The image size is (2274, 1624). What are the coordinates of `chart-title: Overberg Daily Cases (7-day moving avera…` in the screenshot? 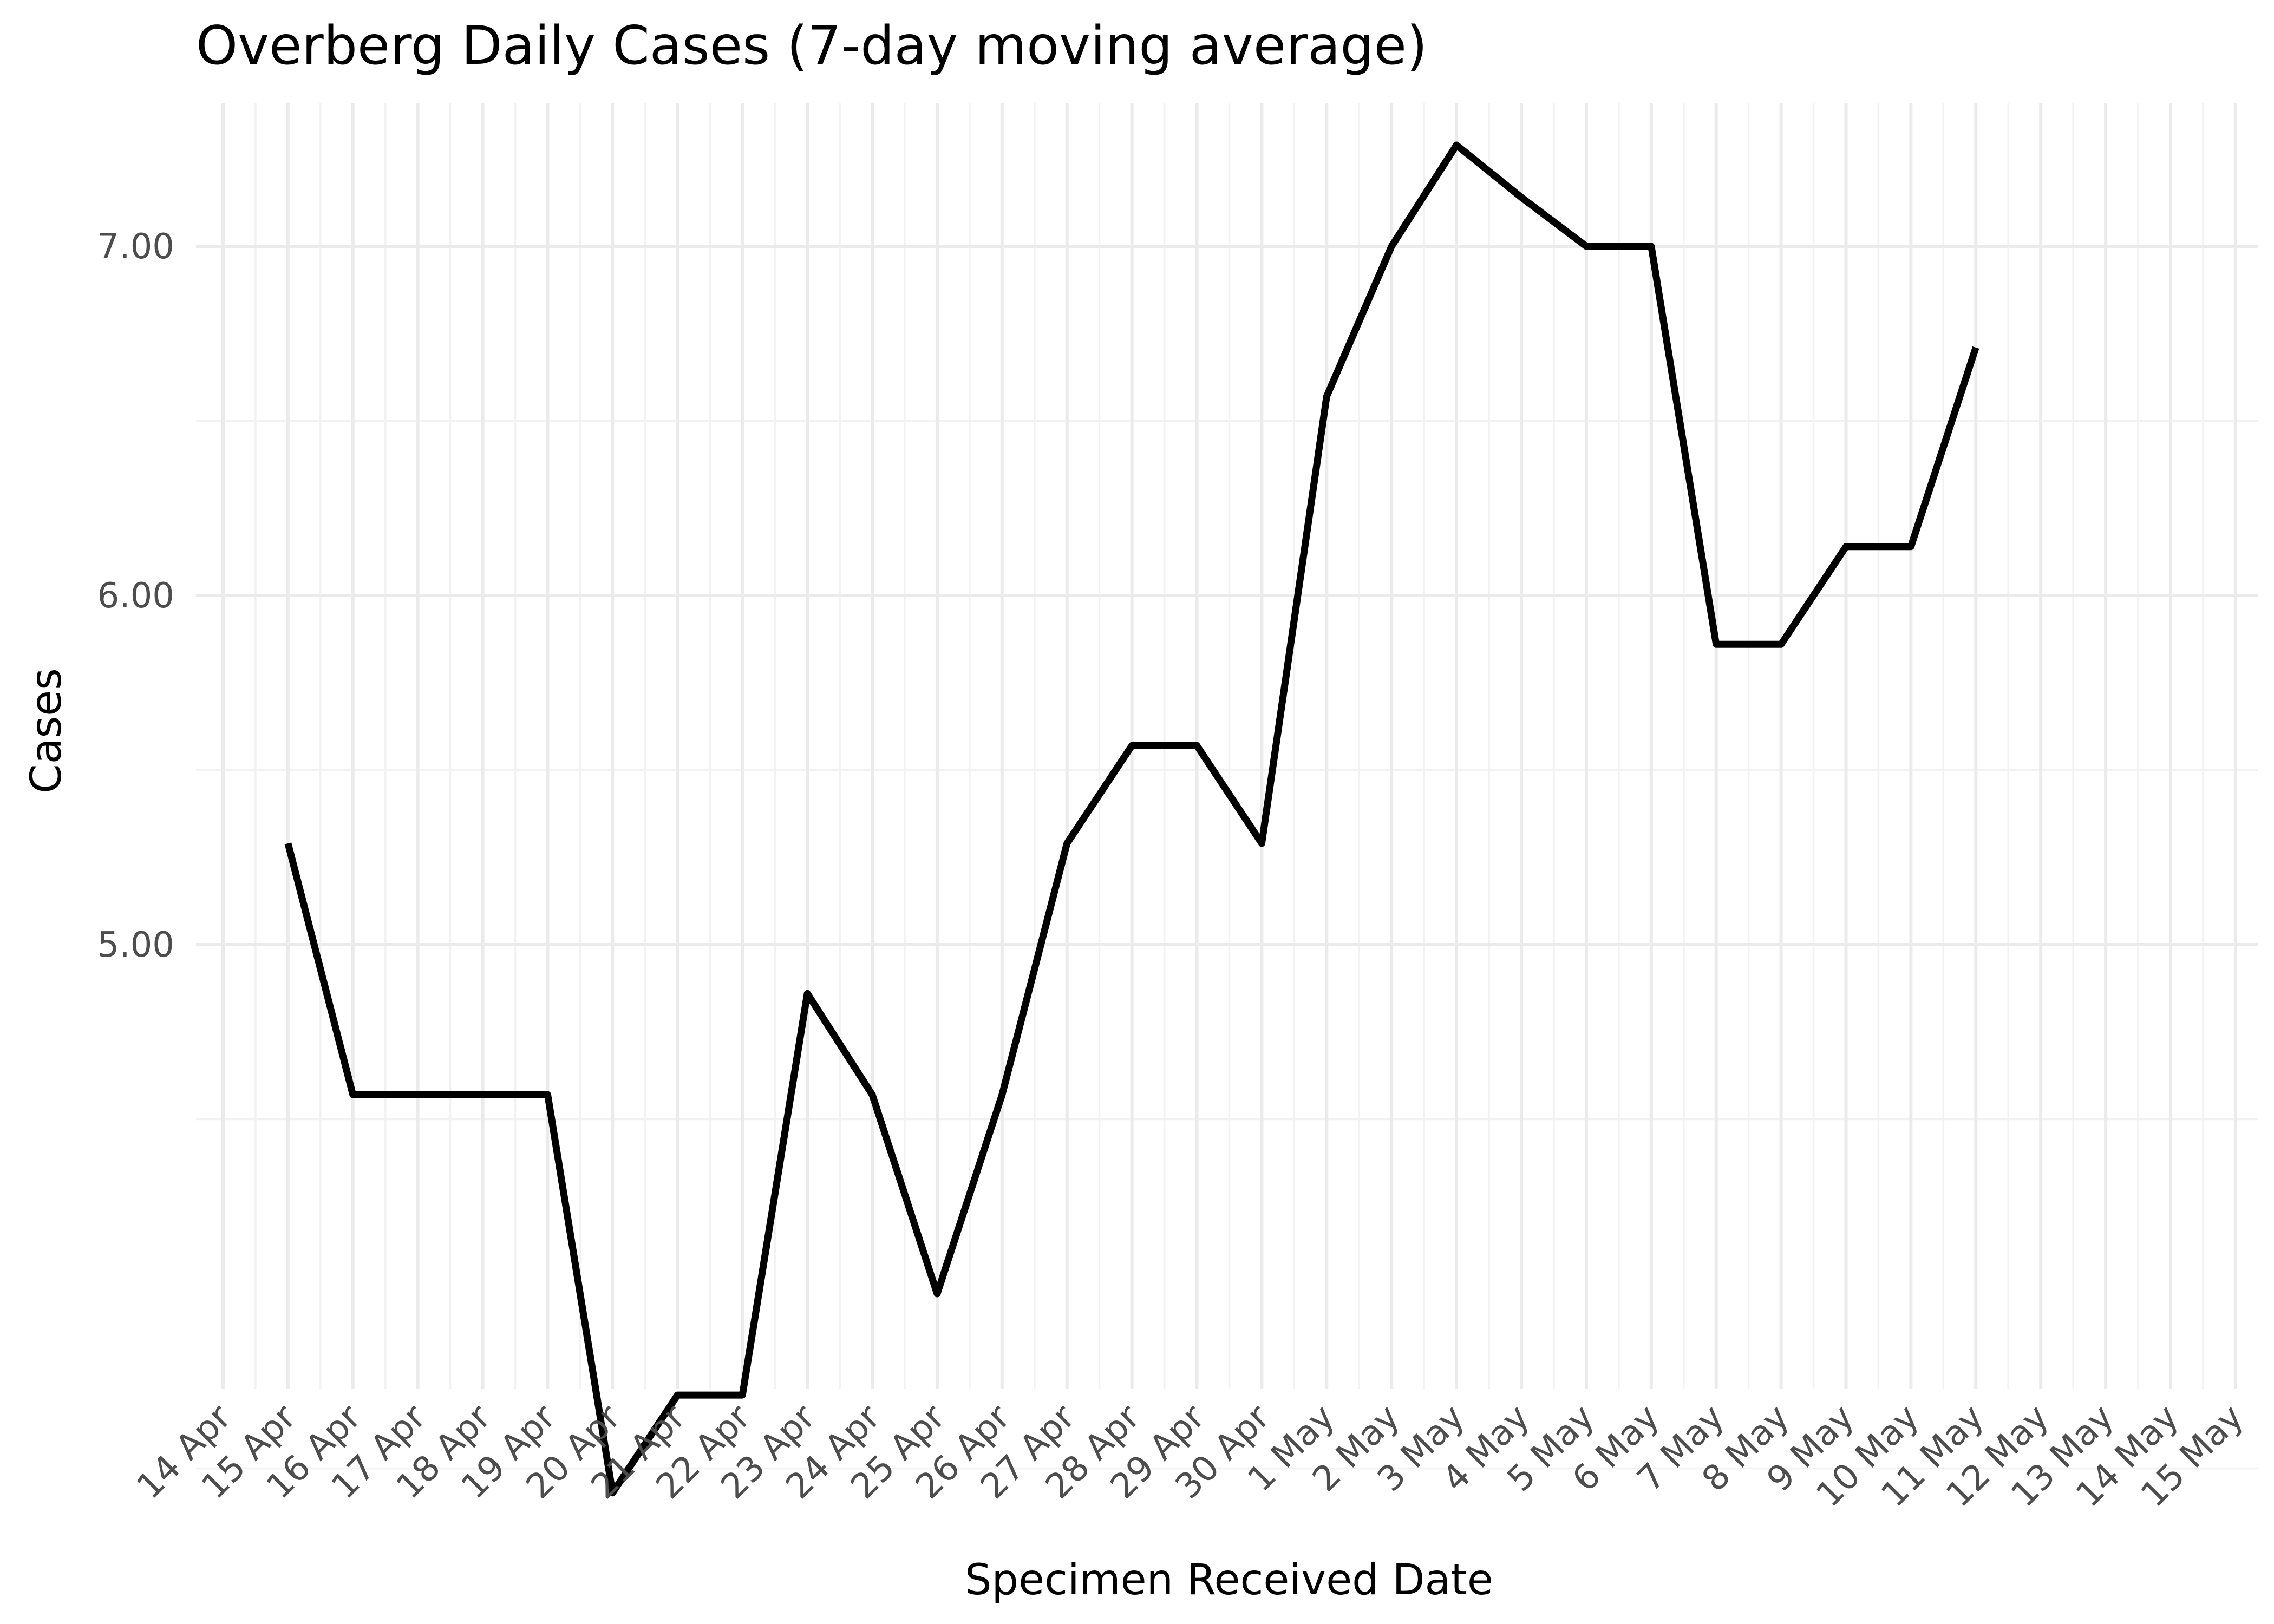 It's located at (812, 46).